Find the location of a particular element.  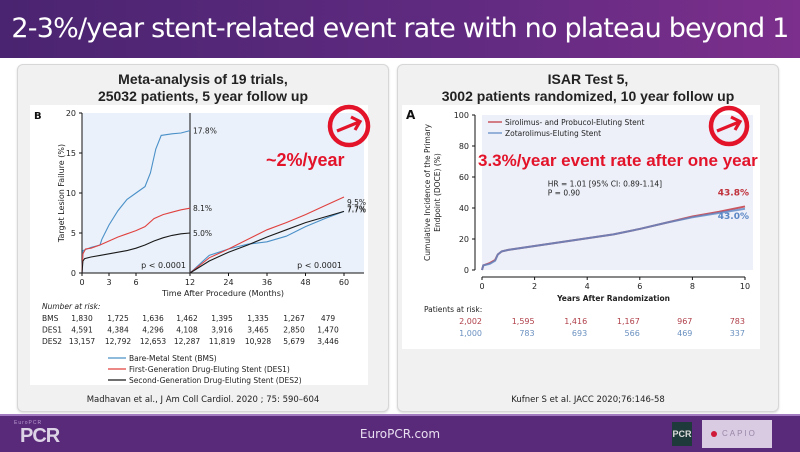

risk-value: 469 is located at coordinates (684, 333).